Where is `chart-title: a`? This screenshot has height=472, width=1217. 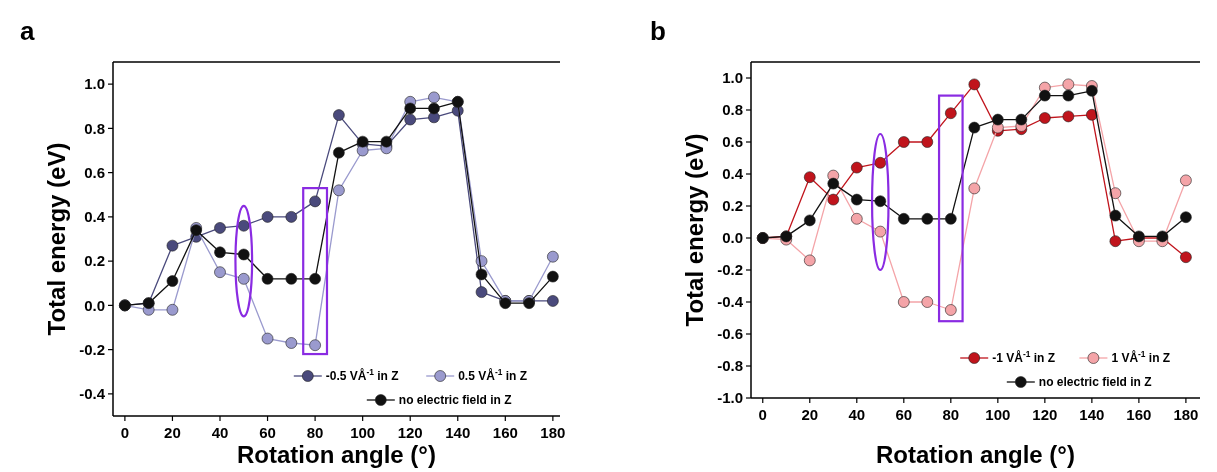 chart-title: a is located at coordinates (27, 31).